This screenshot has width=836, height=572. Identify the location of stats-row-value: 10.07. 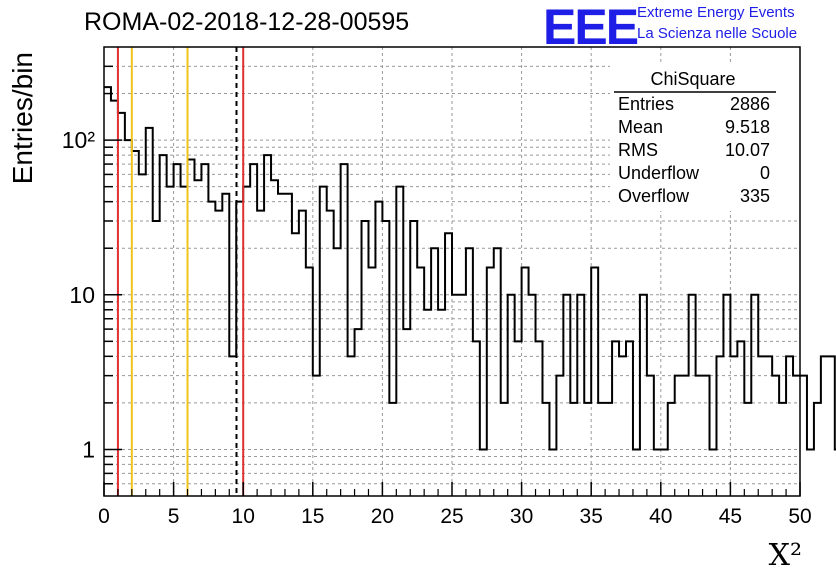
(747, 150).